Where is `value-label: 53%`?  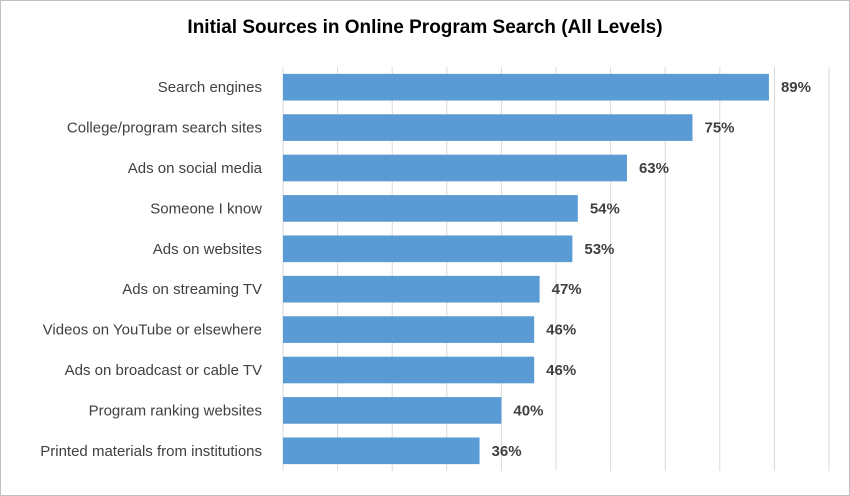 value-label: 53% is located at coordinates (599, 249).